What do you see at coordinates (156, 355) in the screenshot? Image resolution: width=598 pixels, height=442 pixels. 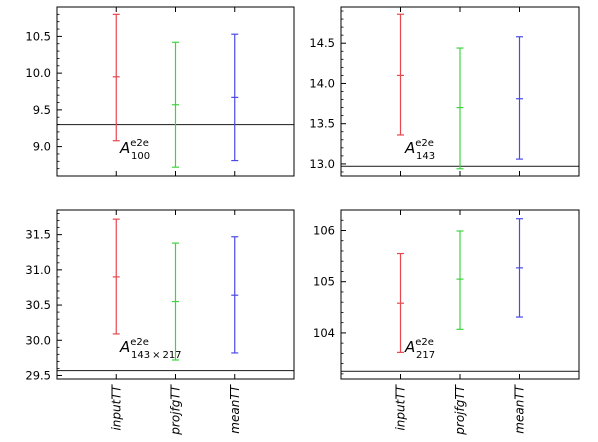 I see `panel-label-subscript: 143 × 217` at bounding box center [156, 355].